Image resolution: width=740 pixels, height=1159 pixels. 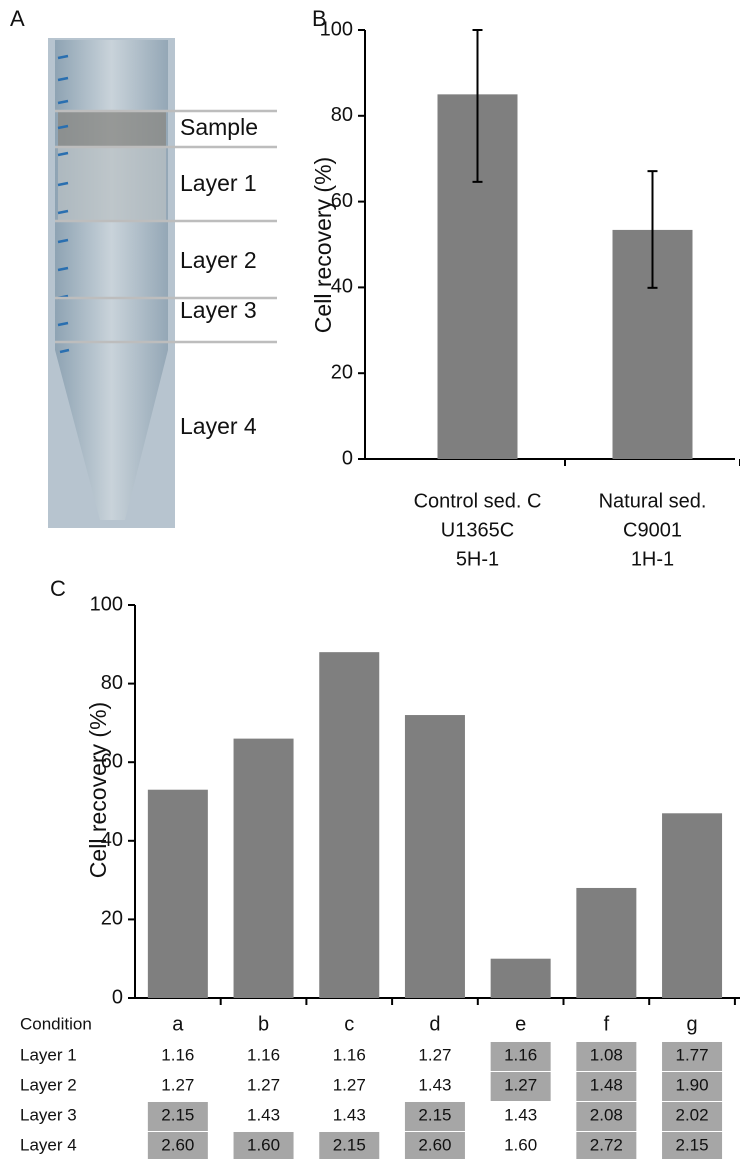 What do you see at coordinates (319, 18) in the screenshot?
I see `panel-label: B` at bounding box center [319, 18].